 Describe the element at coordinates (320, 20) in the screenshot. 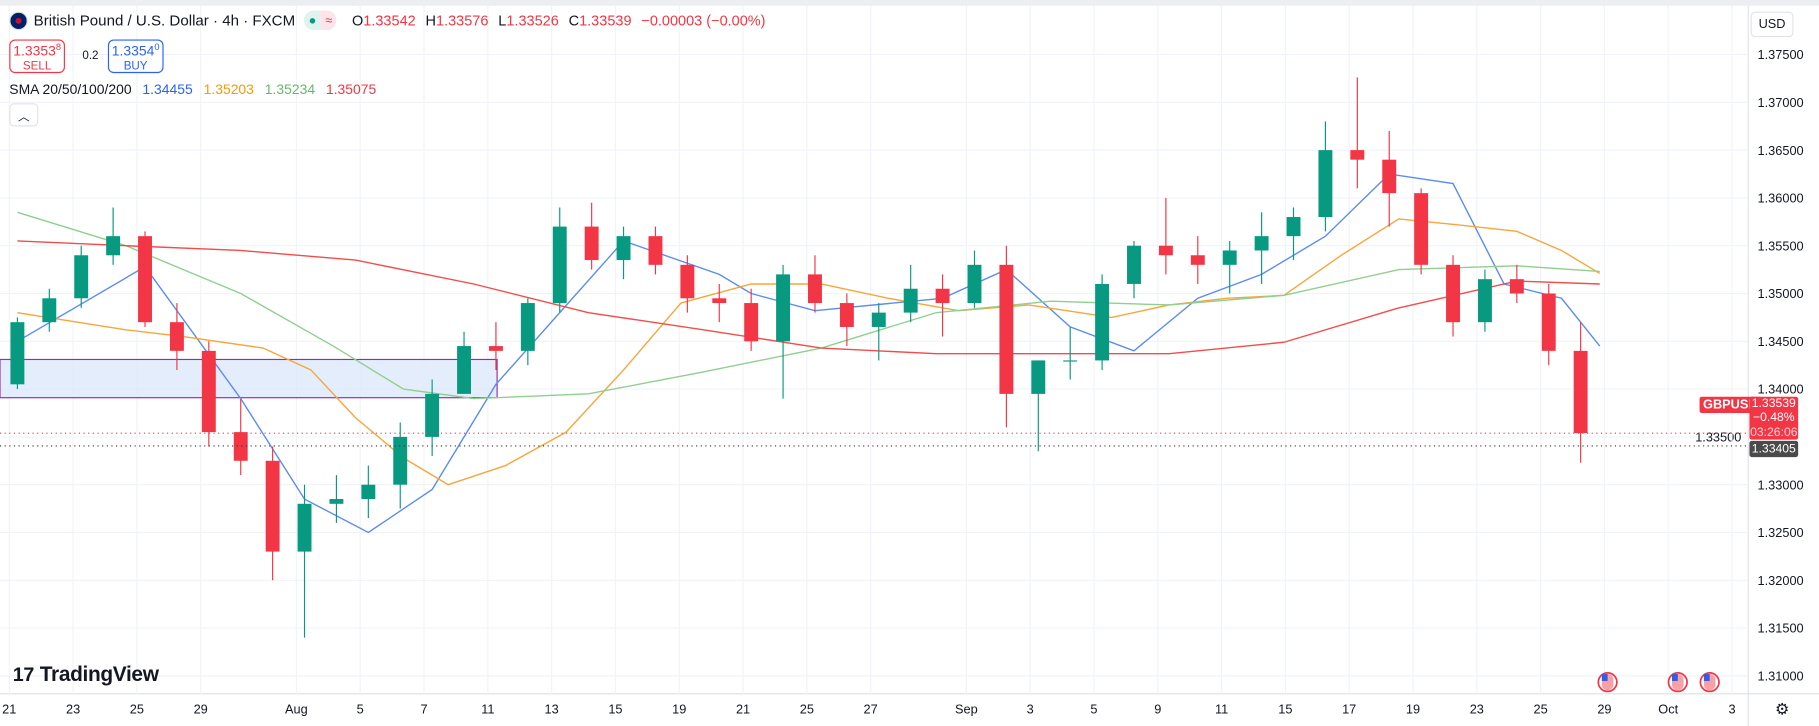

I see `market-status: ● ≈` at that location.